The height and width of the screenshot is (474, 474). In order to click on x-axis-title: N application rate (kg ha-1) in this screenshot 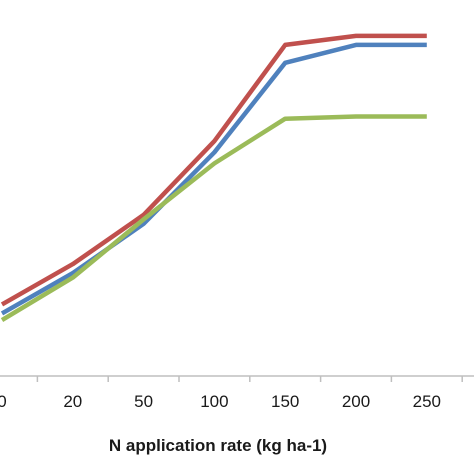, I will do `click(218, 445)`.